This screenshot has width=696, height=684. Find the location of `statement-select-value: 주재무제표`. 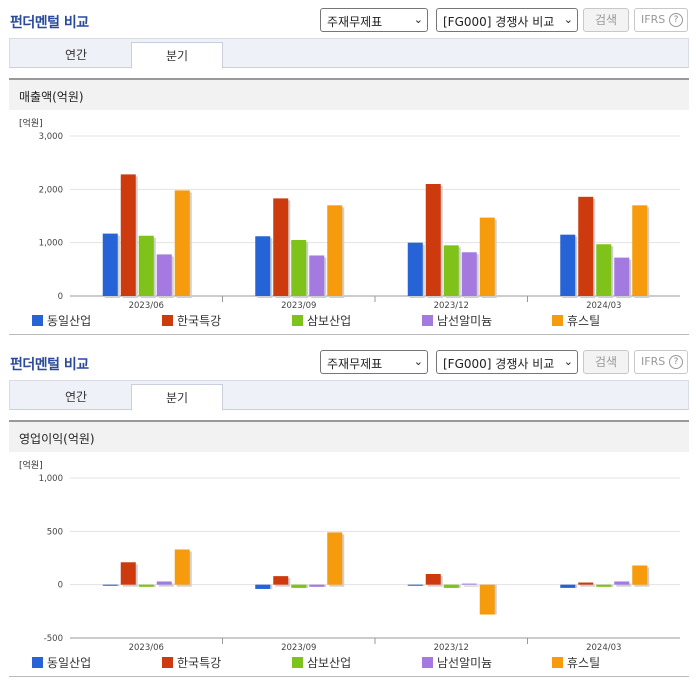

statement-select-value: 주재무제표 is located at coordinates (355, 364).